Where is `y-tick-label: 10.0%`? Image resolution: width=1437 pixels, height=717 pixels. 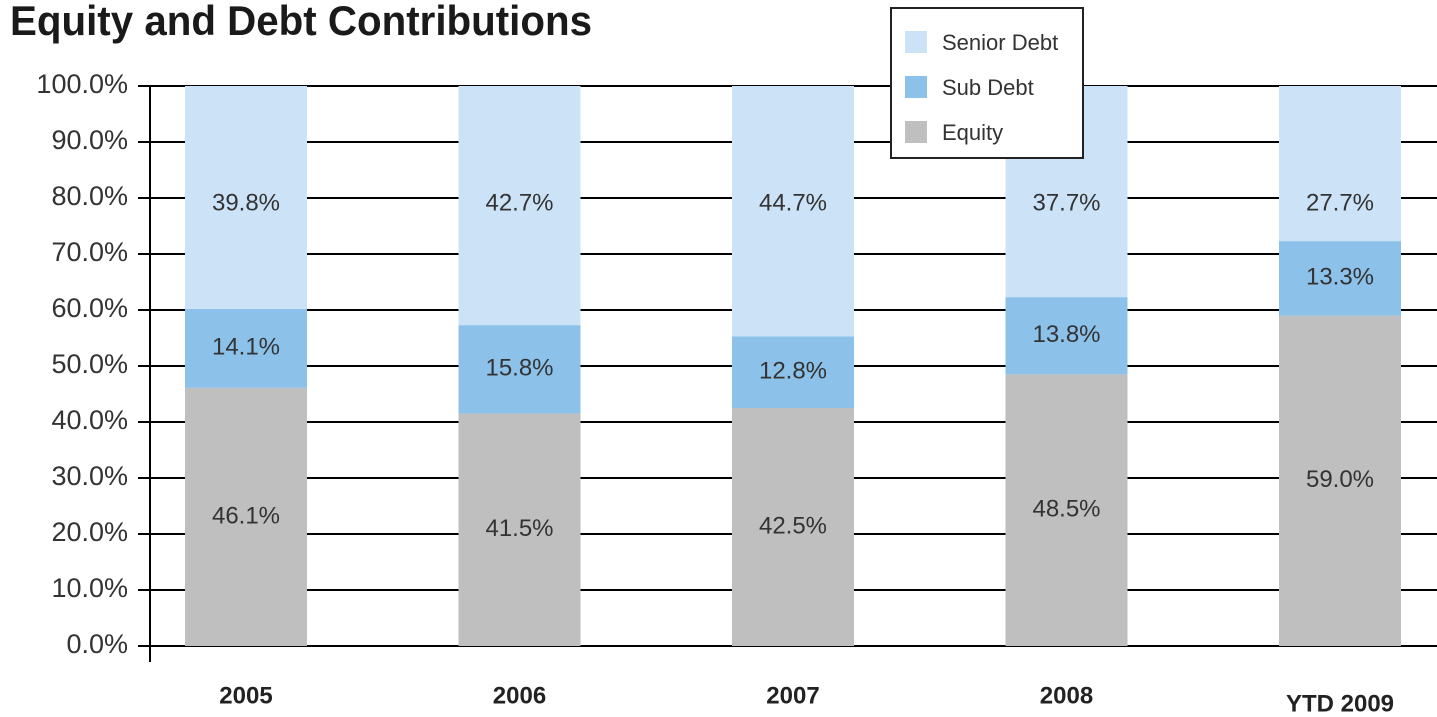
y-tick-label: 10.0% is located at coordinates (89, 588).